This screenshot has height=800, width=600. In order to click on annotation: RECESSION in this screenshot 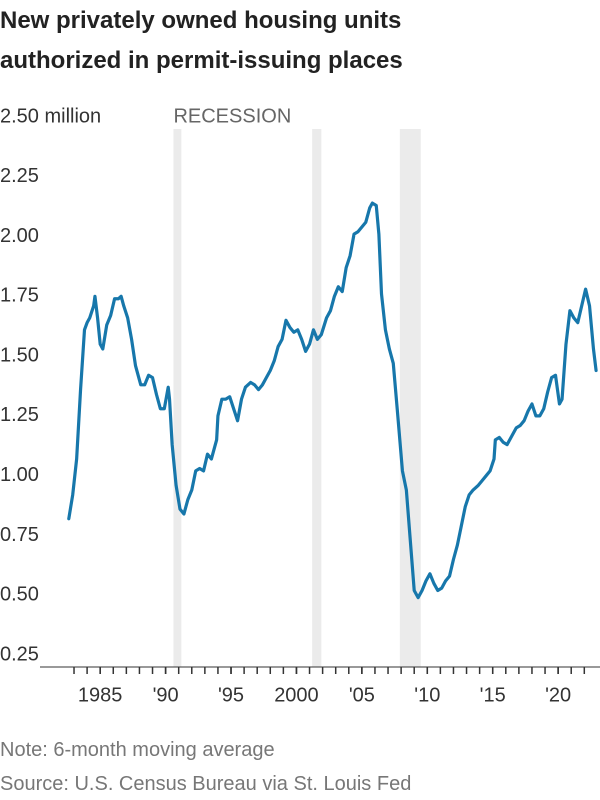, I will do `click(232, 116)`.